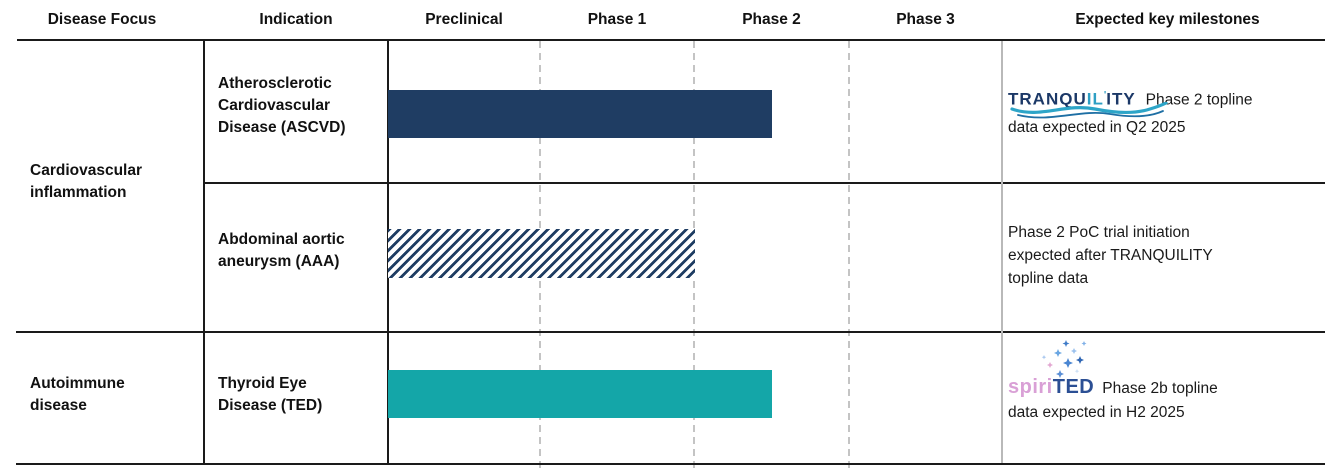 This screenshot has width=1333, height=475. I want to click on section-divider, so click(670, 332).